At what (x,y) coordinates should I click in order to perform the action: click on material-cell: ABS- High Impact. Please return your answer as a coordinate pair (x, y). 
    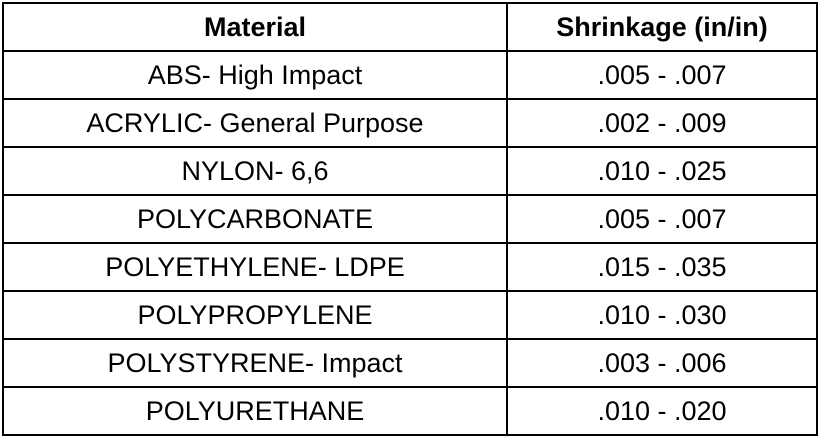
    Looking at the image, I should click on (255, 75).